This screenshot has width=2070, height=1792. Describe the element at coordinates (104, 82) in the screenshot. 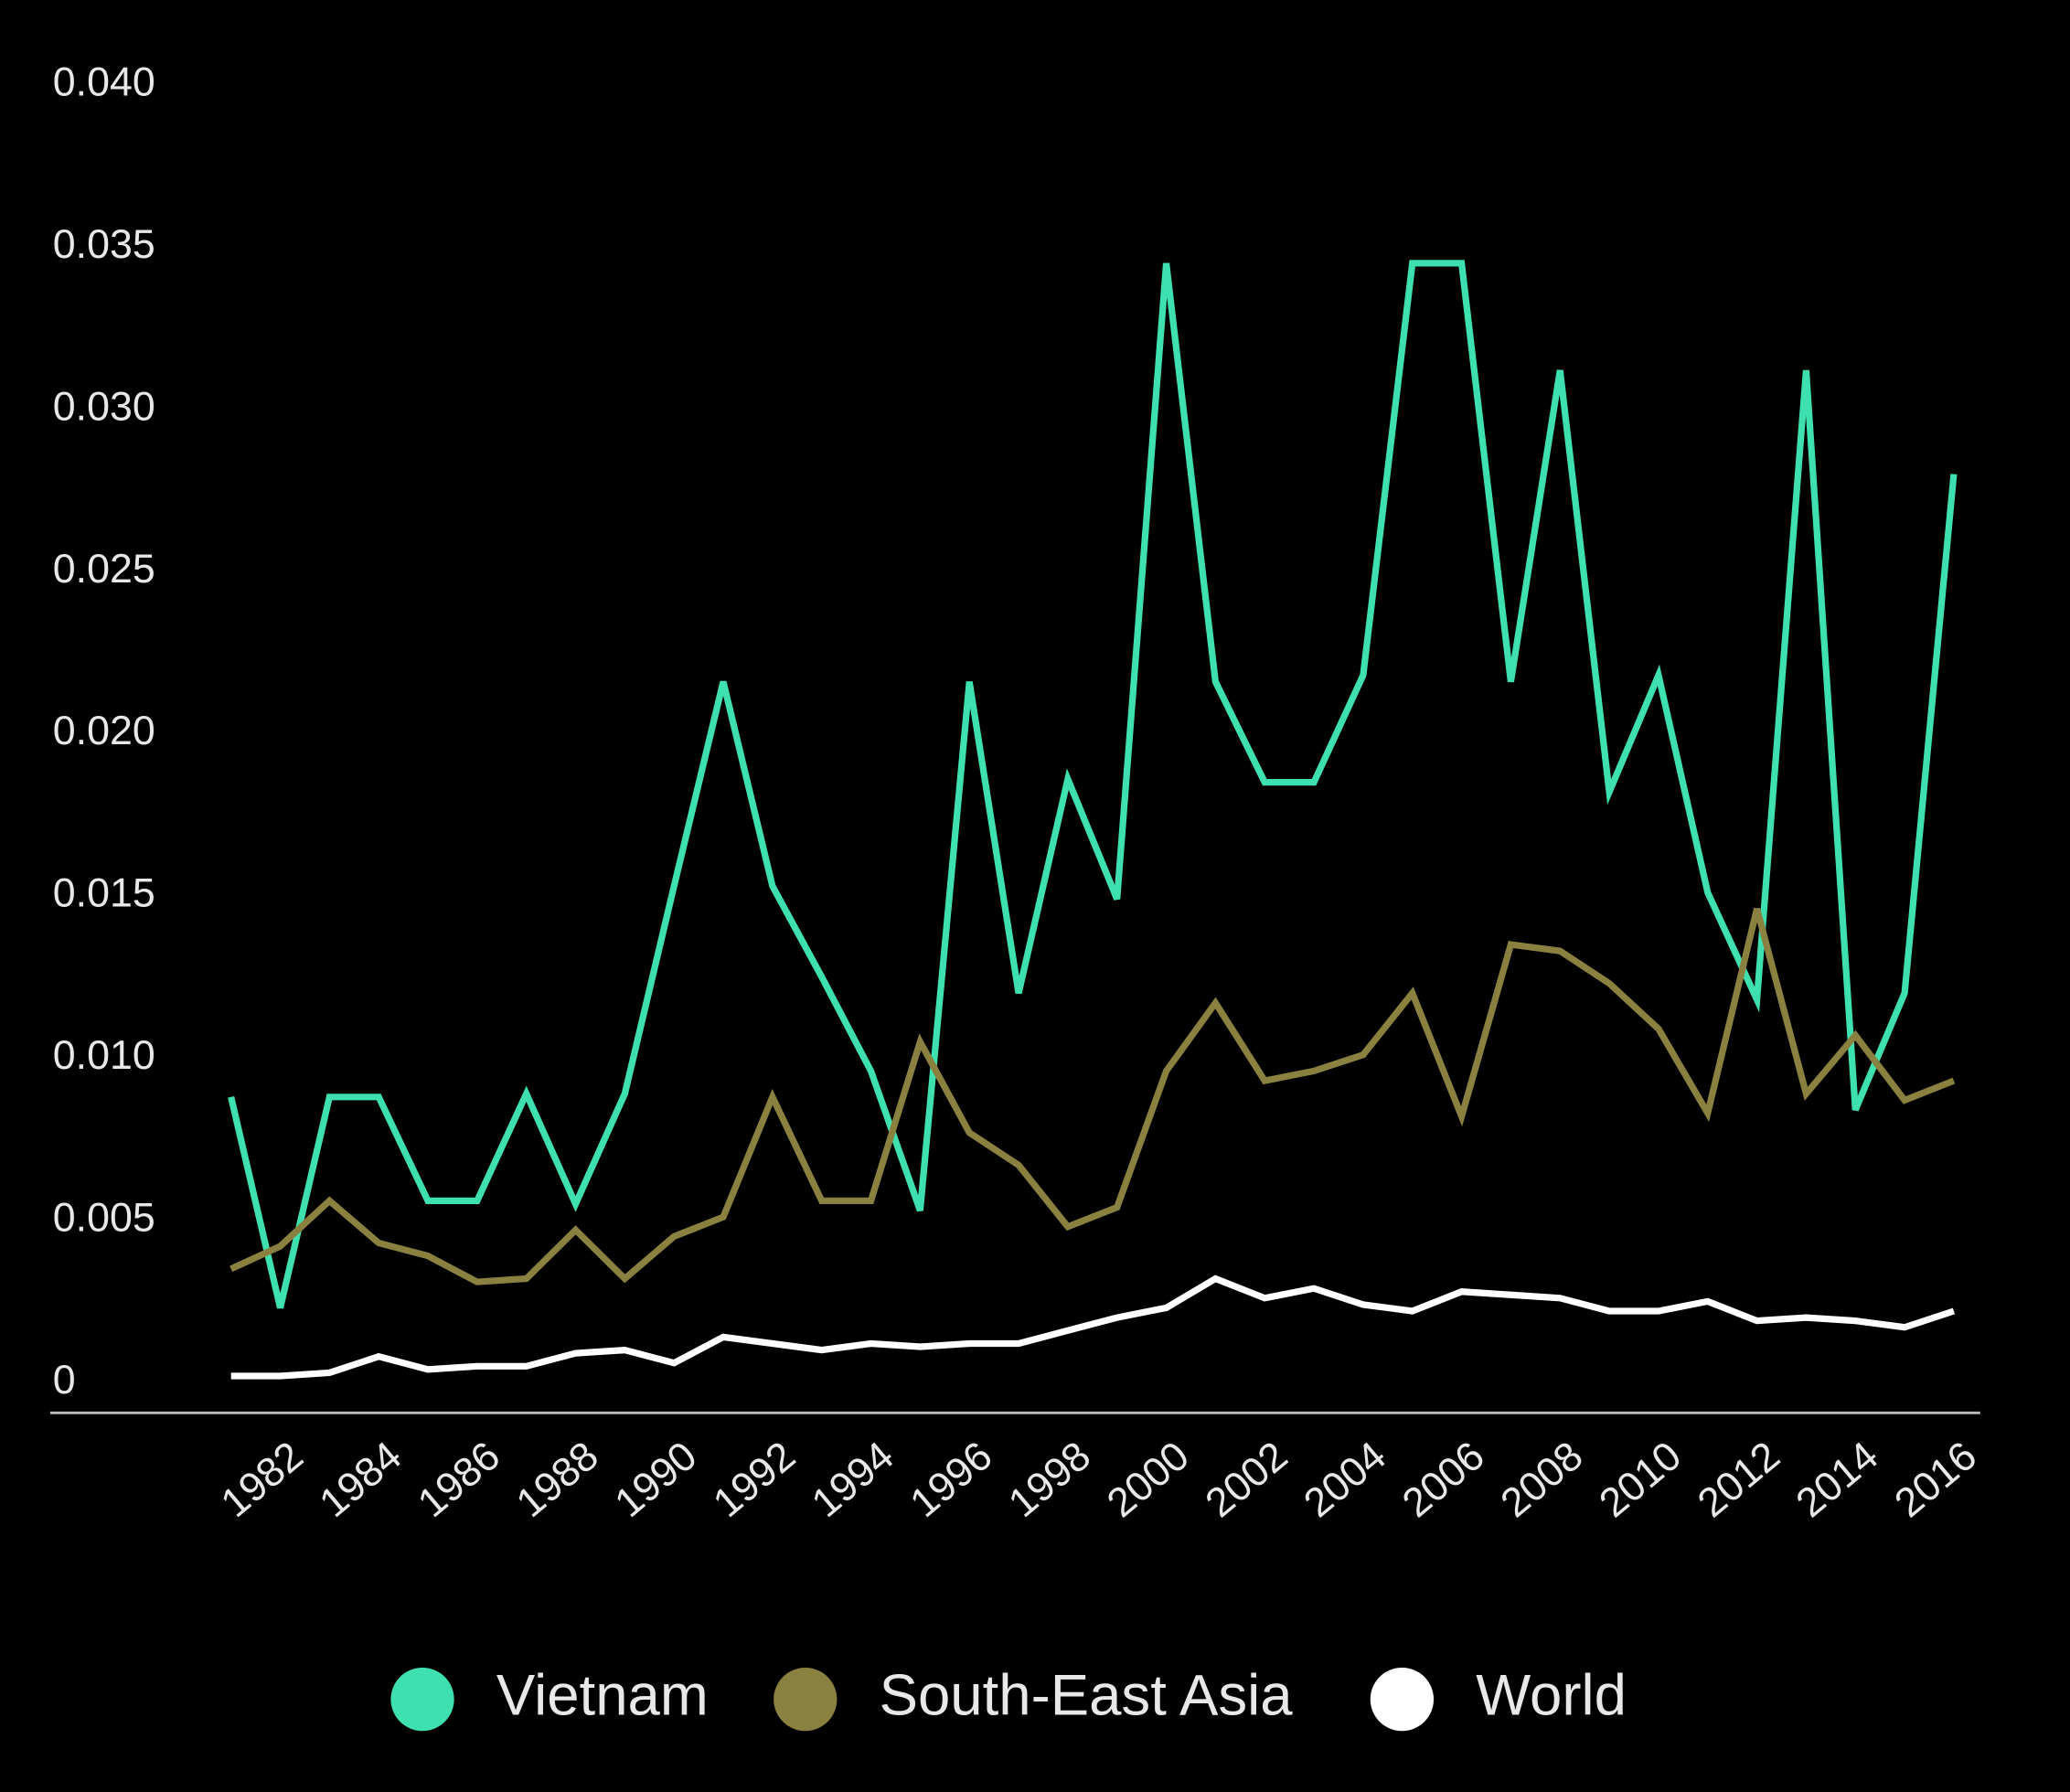

I see `y-tick-label: 0.040` at that location.